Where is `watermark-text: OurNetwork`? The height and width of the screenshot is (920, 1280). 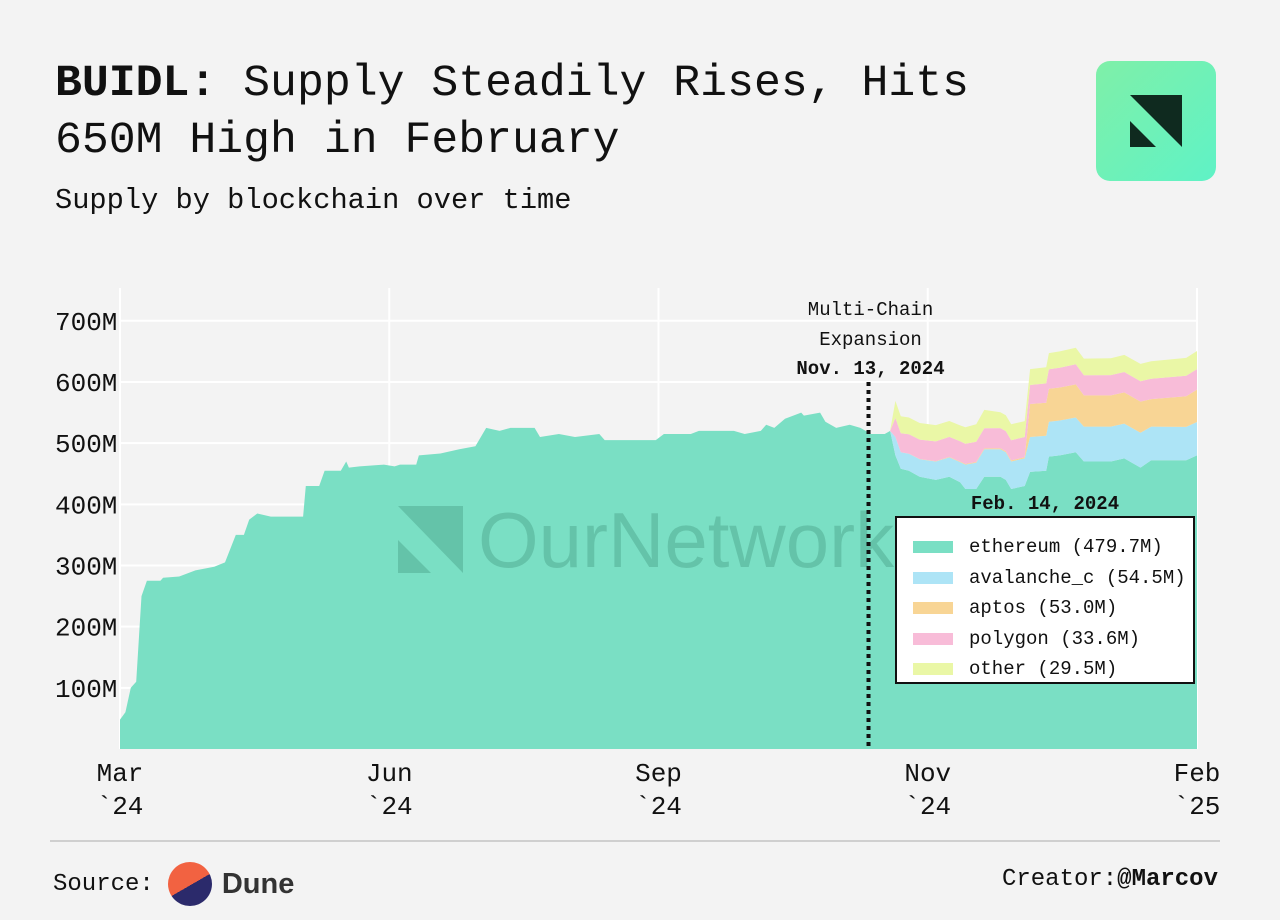 watermark-text: OurNetwork is located at coordinates (686, 540).